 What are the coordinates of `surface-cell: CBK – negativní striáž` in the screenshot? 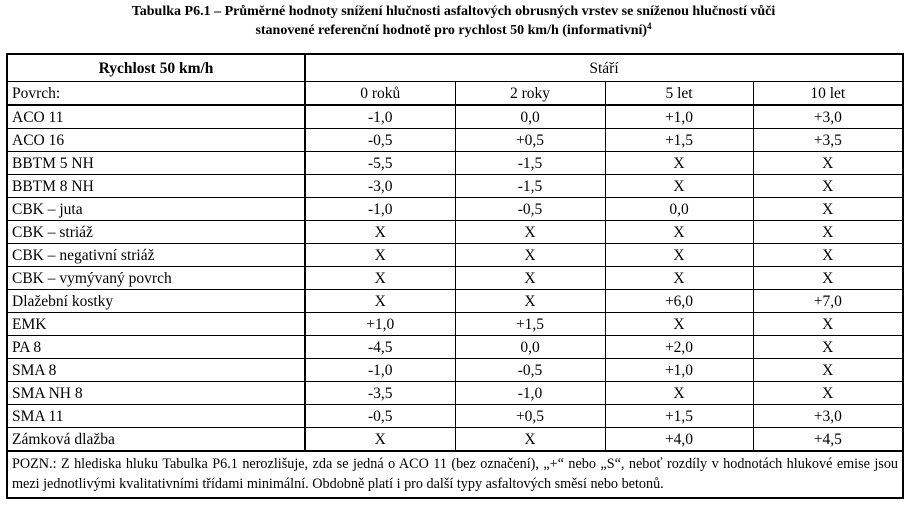 It's located at (156, 255).